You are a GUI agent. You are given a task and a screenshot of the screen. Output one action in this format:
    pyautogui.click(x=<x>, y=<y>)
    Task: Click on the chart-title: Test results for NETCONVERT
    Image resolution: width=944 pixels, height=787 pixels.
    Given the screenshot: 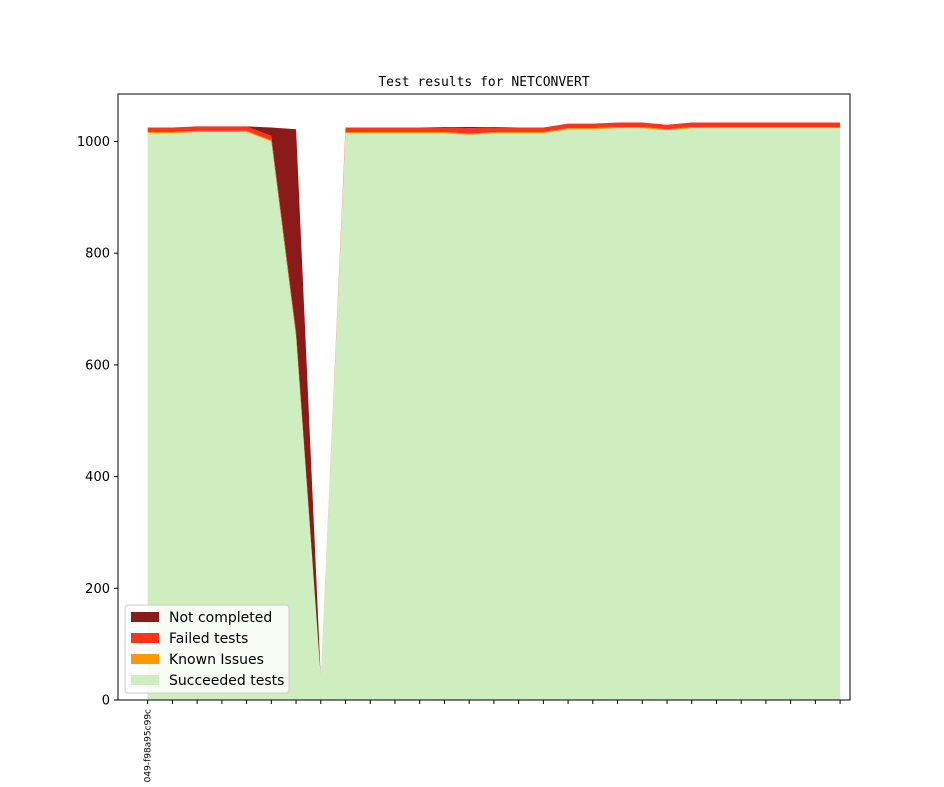 What is the action you would take?
    pyautogui.click(x=483, y=82)
    